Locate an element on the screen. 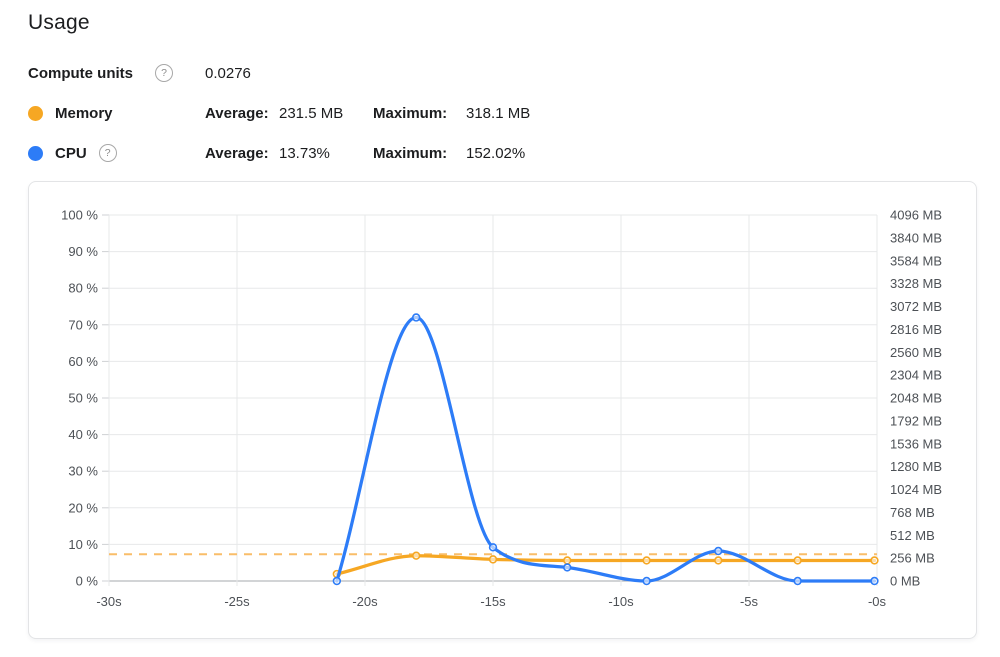  left-axis-tick-label: 40 % is located at coordinates (83, 434).